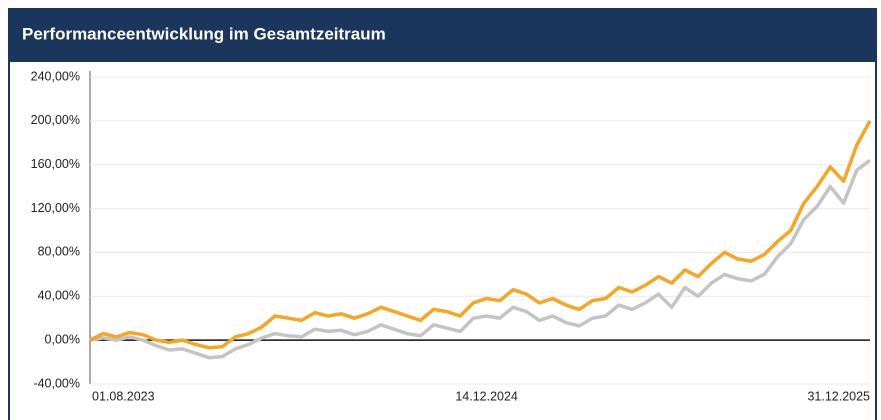  What do you see at coordinates (486, 396) in the screenshot?
I see `x-tick-label: 14.12.2024` at bounding box center [486, 396].